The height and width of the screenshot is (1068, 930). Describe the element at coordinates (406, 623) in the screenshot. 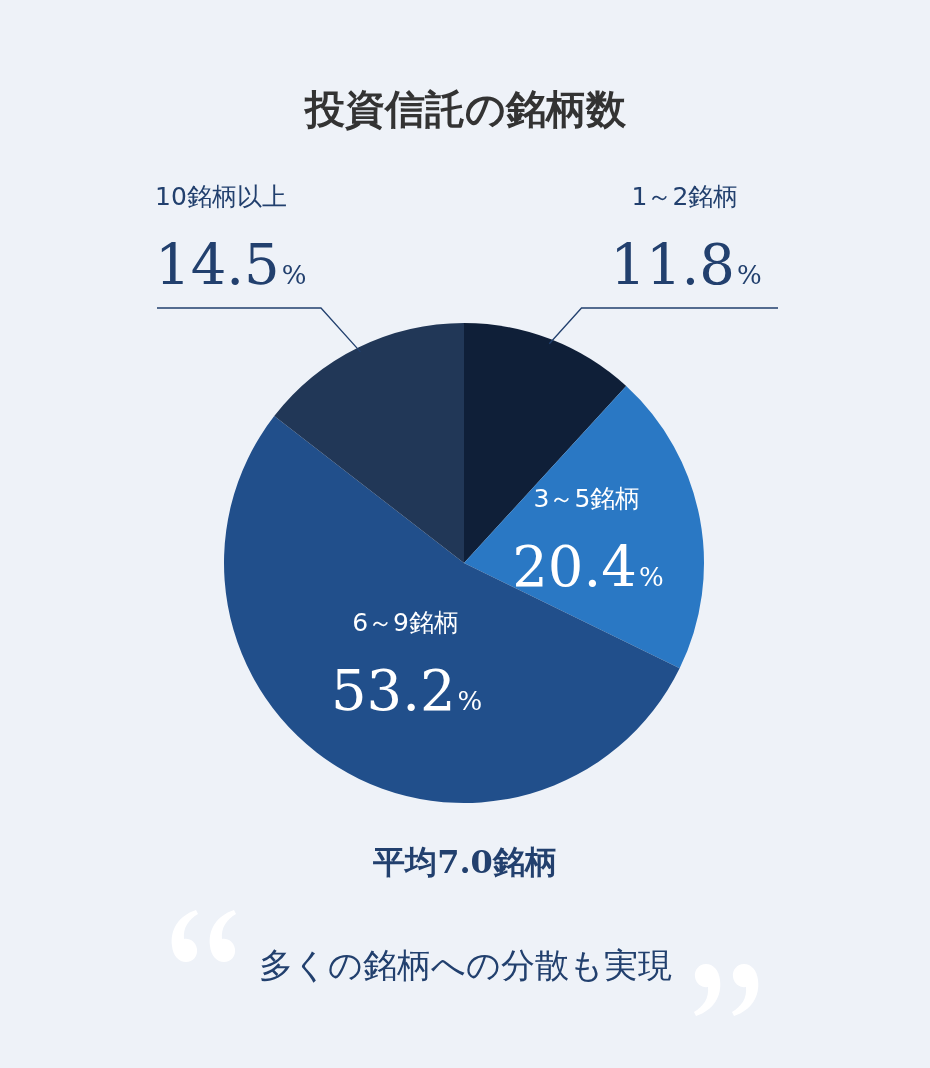

I see `slice-label: 6～9銘柄` at that location.